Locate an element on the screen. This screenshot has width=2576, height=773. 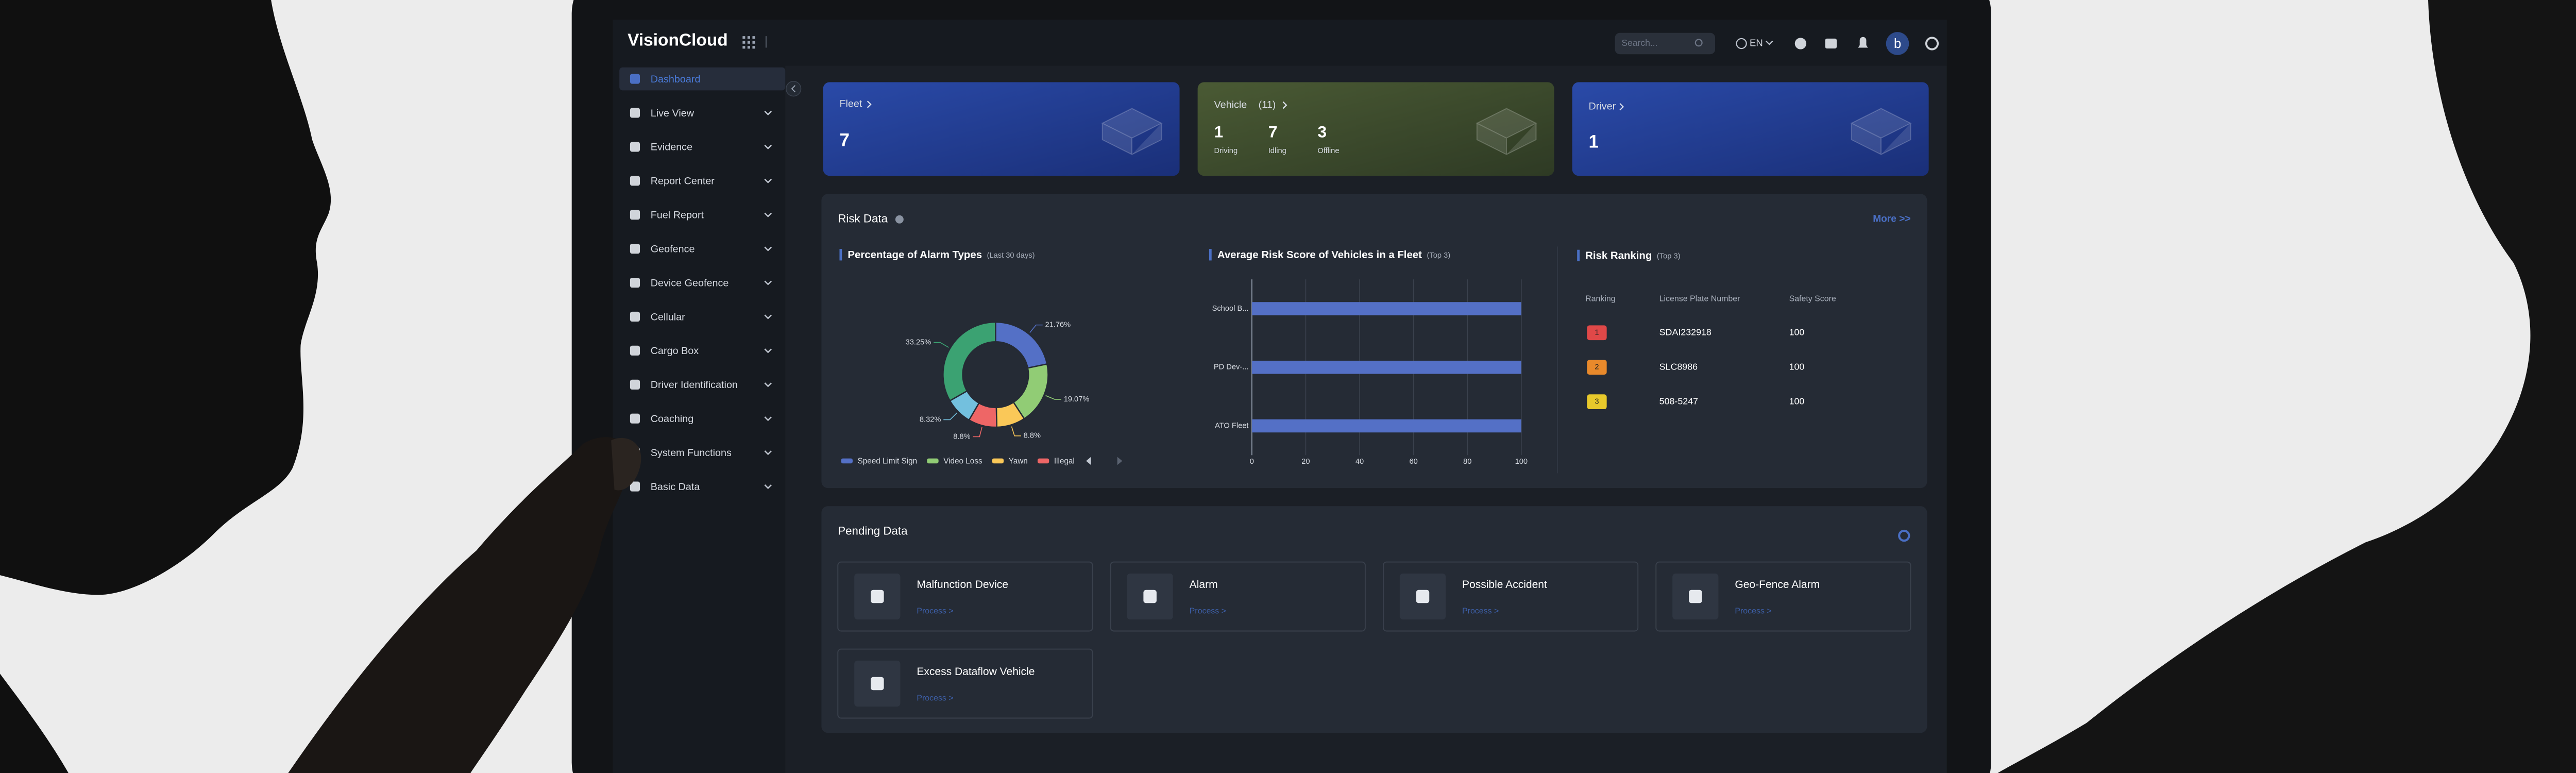
stat-label: Driving is located at coordinates (1226, 151).